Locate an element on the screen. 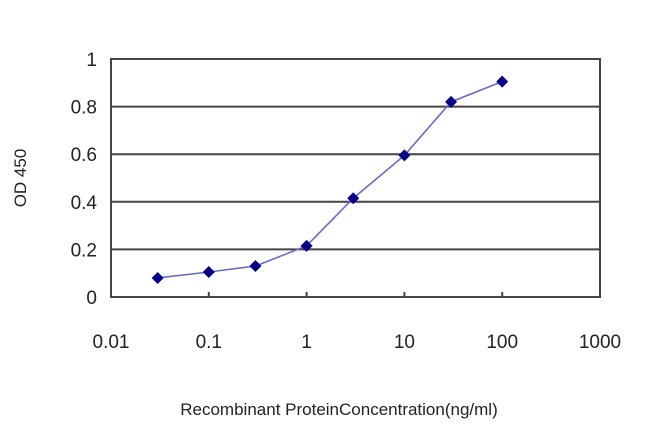 Image resolution: width=650 pixels, height=433 pixels. y-tick-label: 0.2 is located at coordinates (84, 250).